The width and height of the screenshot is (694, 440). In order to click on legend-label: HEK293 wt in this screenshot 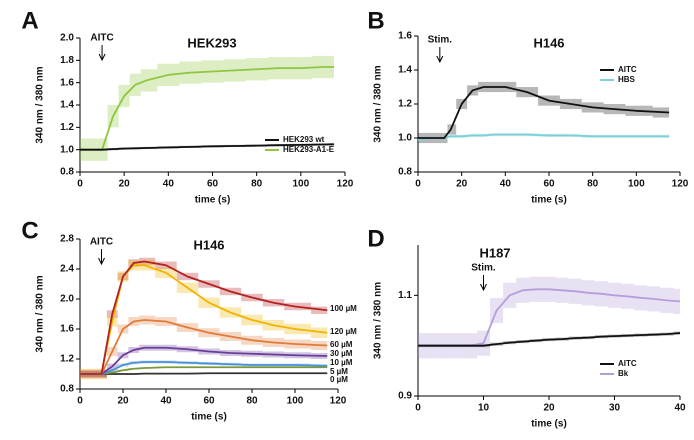, I will do `click(304, 139)`.